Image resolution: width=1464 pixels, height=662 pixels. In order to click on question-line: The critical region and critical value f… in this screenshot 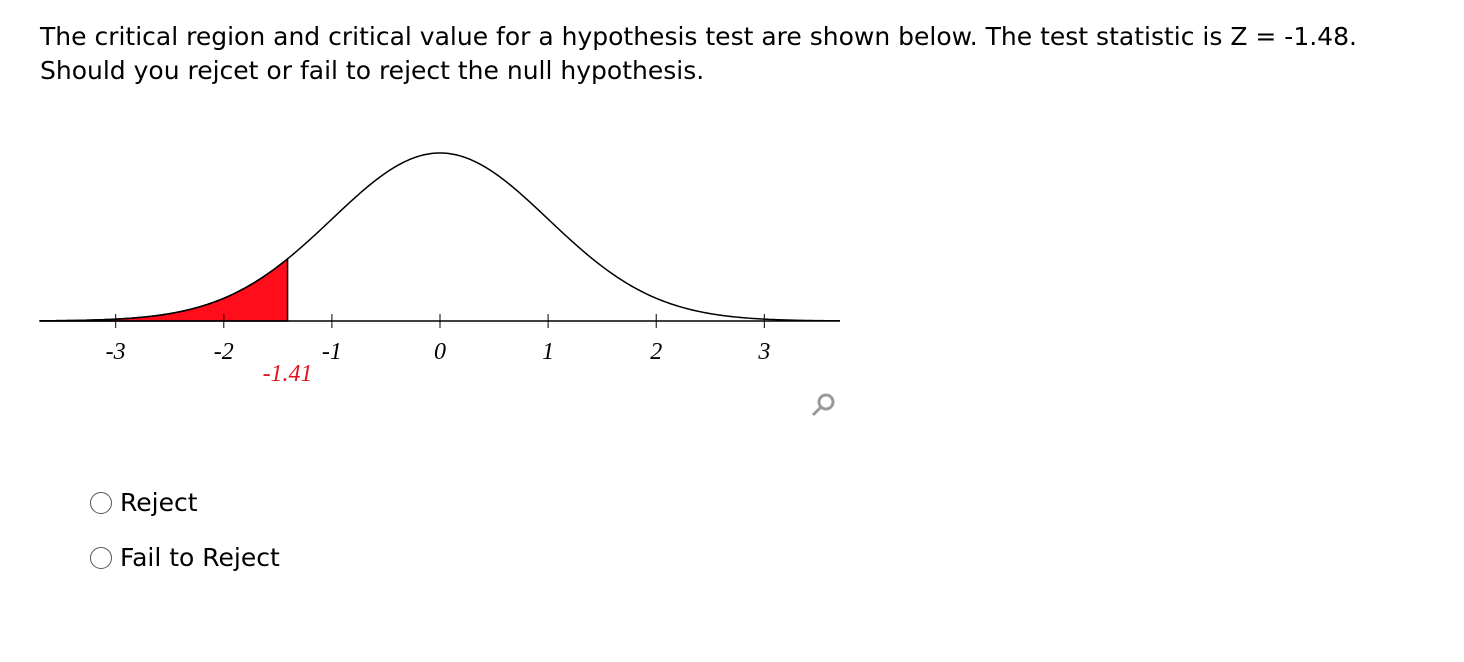, I will do `click(698, 36)`.